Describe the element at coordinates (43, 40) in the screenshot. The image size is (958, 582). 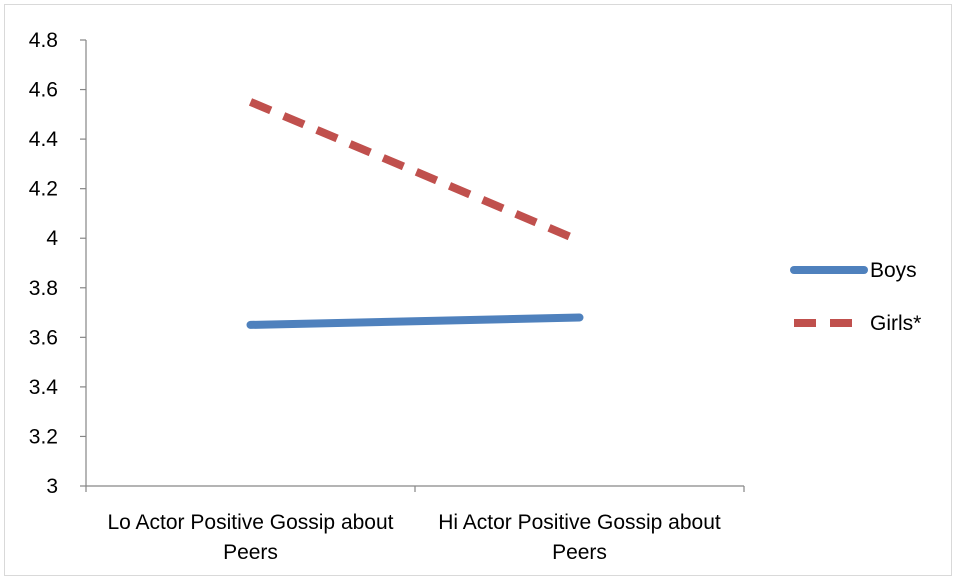
I see `y-tick-label: 4.8` at that location.